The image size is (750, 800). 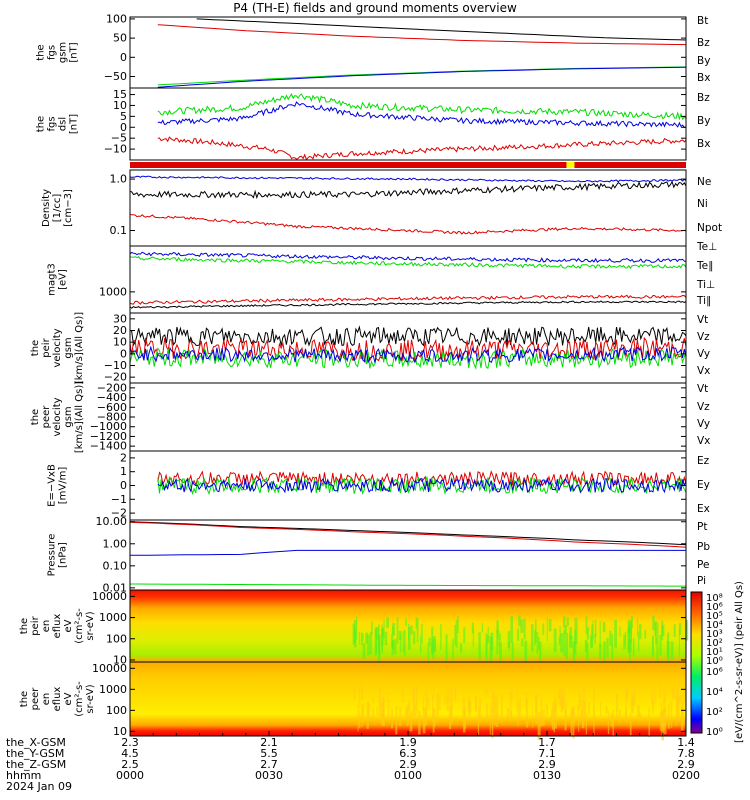 What do you see at coordinates (408, 224) in the screenshot?
I see `density-Ne-line` at bounding box center [408, 224].